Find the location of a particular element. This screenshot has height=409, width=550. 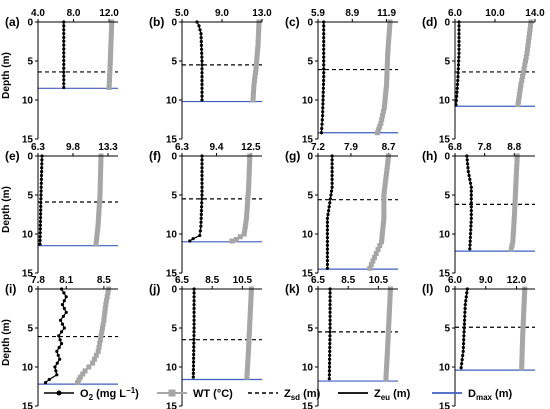

x-tick-label: 7.8 is located at coordinates (485, 147).